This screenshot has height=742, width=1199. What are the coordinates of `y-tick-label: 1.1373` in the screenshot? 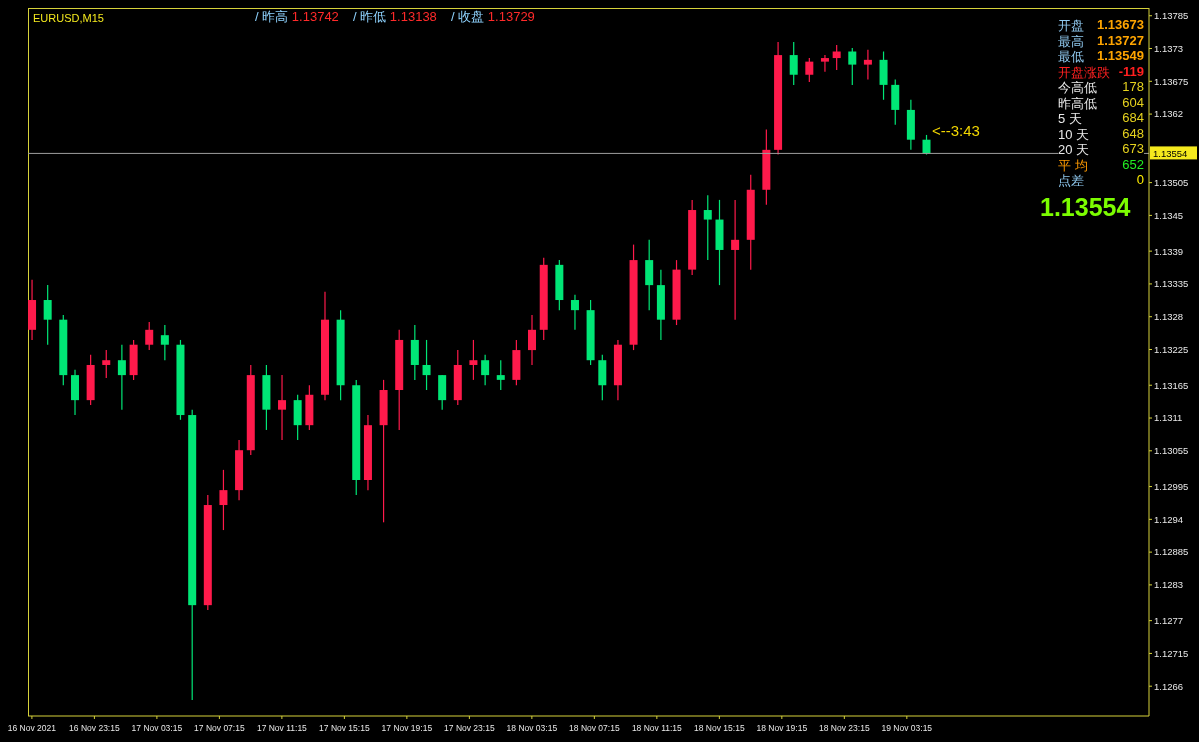 It's located at (1169, 48).